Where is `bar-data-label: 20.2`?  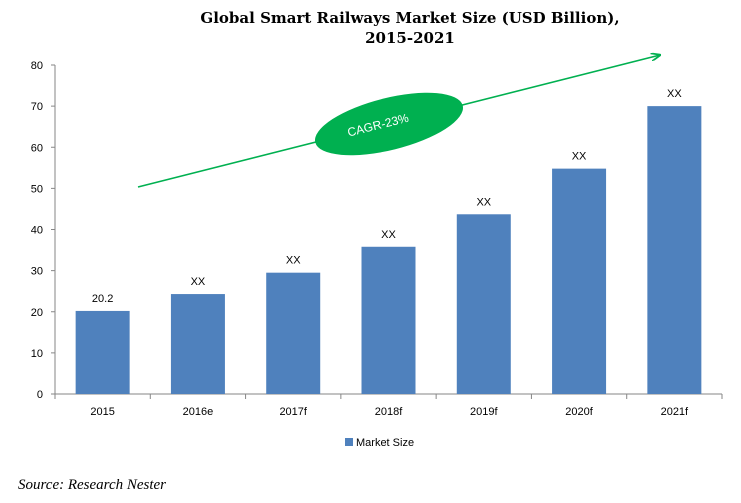
bar-data-label: 20.2 is located at coordinates (102, 299).